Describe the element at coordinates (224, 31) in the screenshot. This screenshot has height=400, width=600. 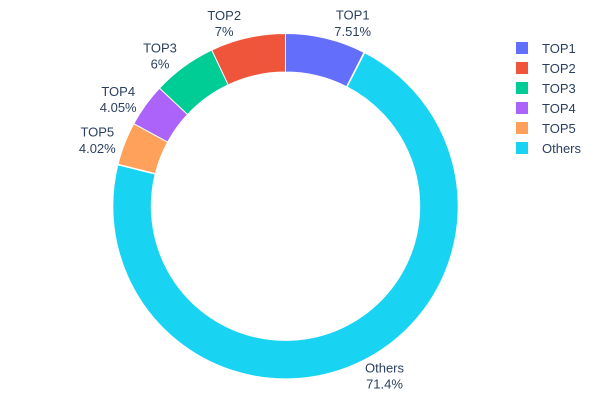
I see `svg-text: 7%` at that location.